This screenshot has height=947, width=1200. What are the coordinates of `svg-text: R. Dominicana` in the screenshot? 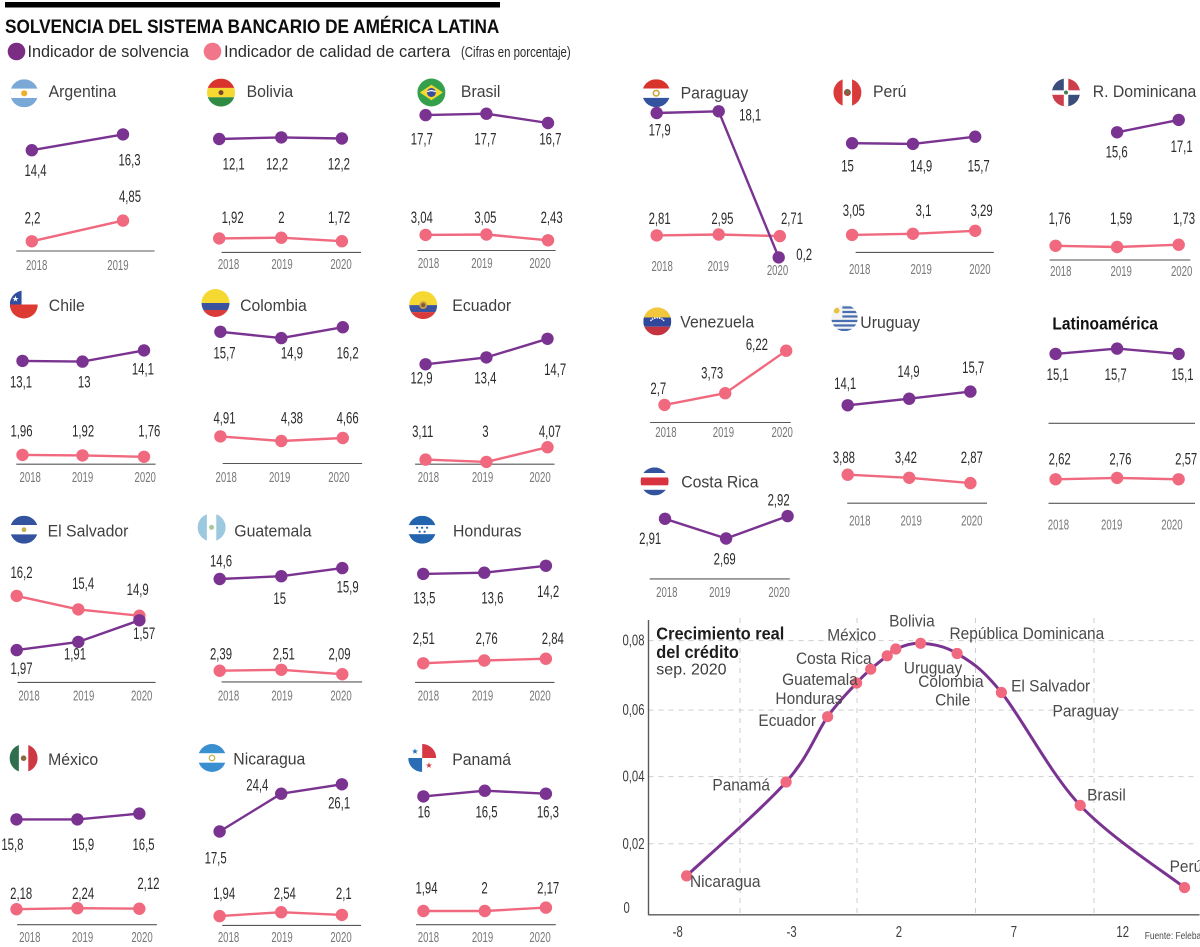 It's located at (1145, 92).